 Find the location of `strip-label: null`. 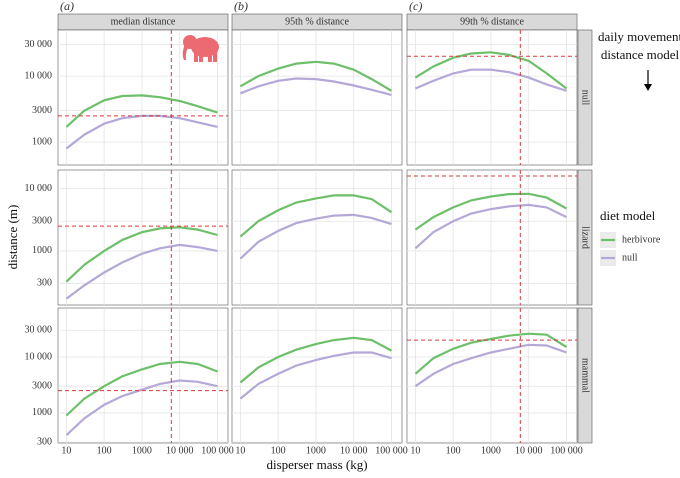

strip-label: null is located at coordinates (585, 98).